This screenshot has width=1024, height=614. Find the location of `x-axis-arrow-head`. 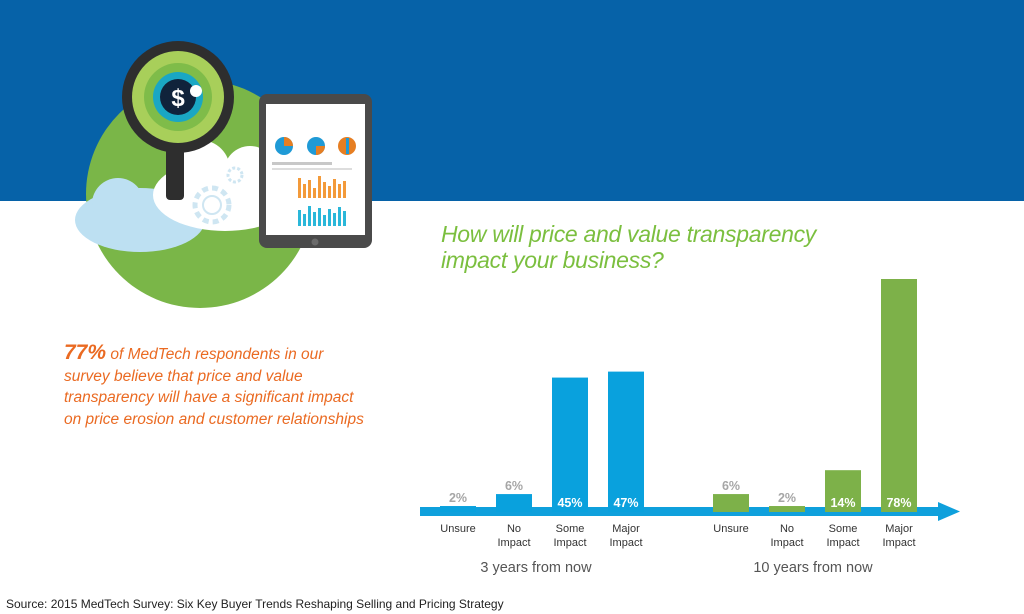

x-axis-arrow-head is located at coordinates (949, 511).